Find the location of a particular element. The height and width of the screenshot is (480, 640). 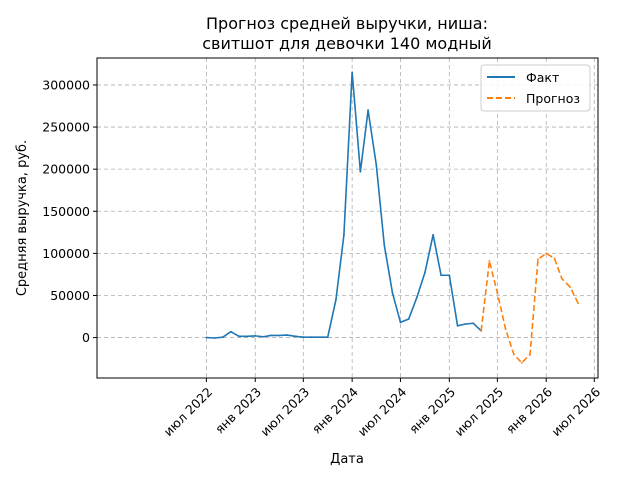

legend-label-forecast: Прогноз is located at coordinates (553, 98).